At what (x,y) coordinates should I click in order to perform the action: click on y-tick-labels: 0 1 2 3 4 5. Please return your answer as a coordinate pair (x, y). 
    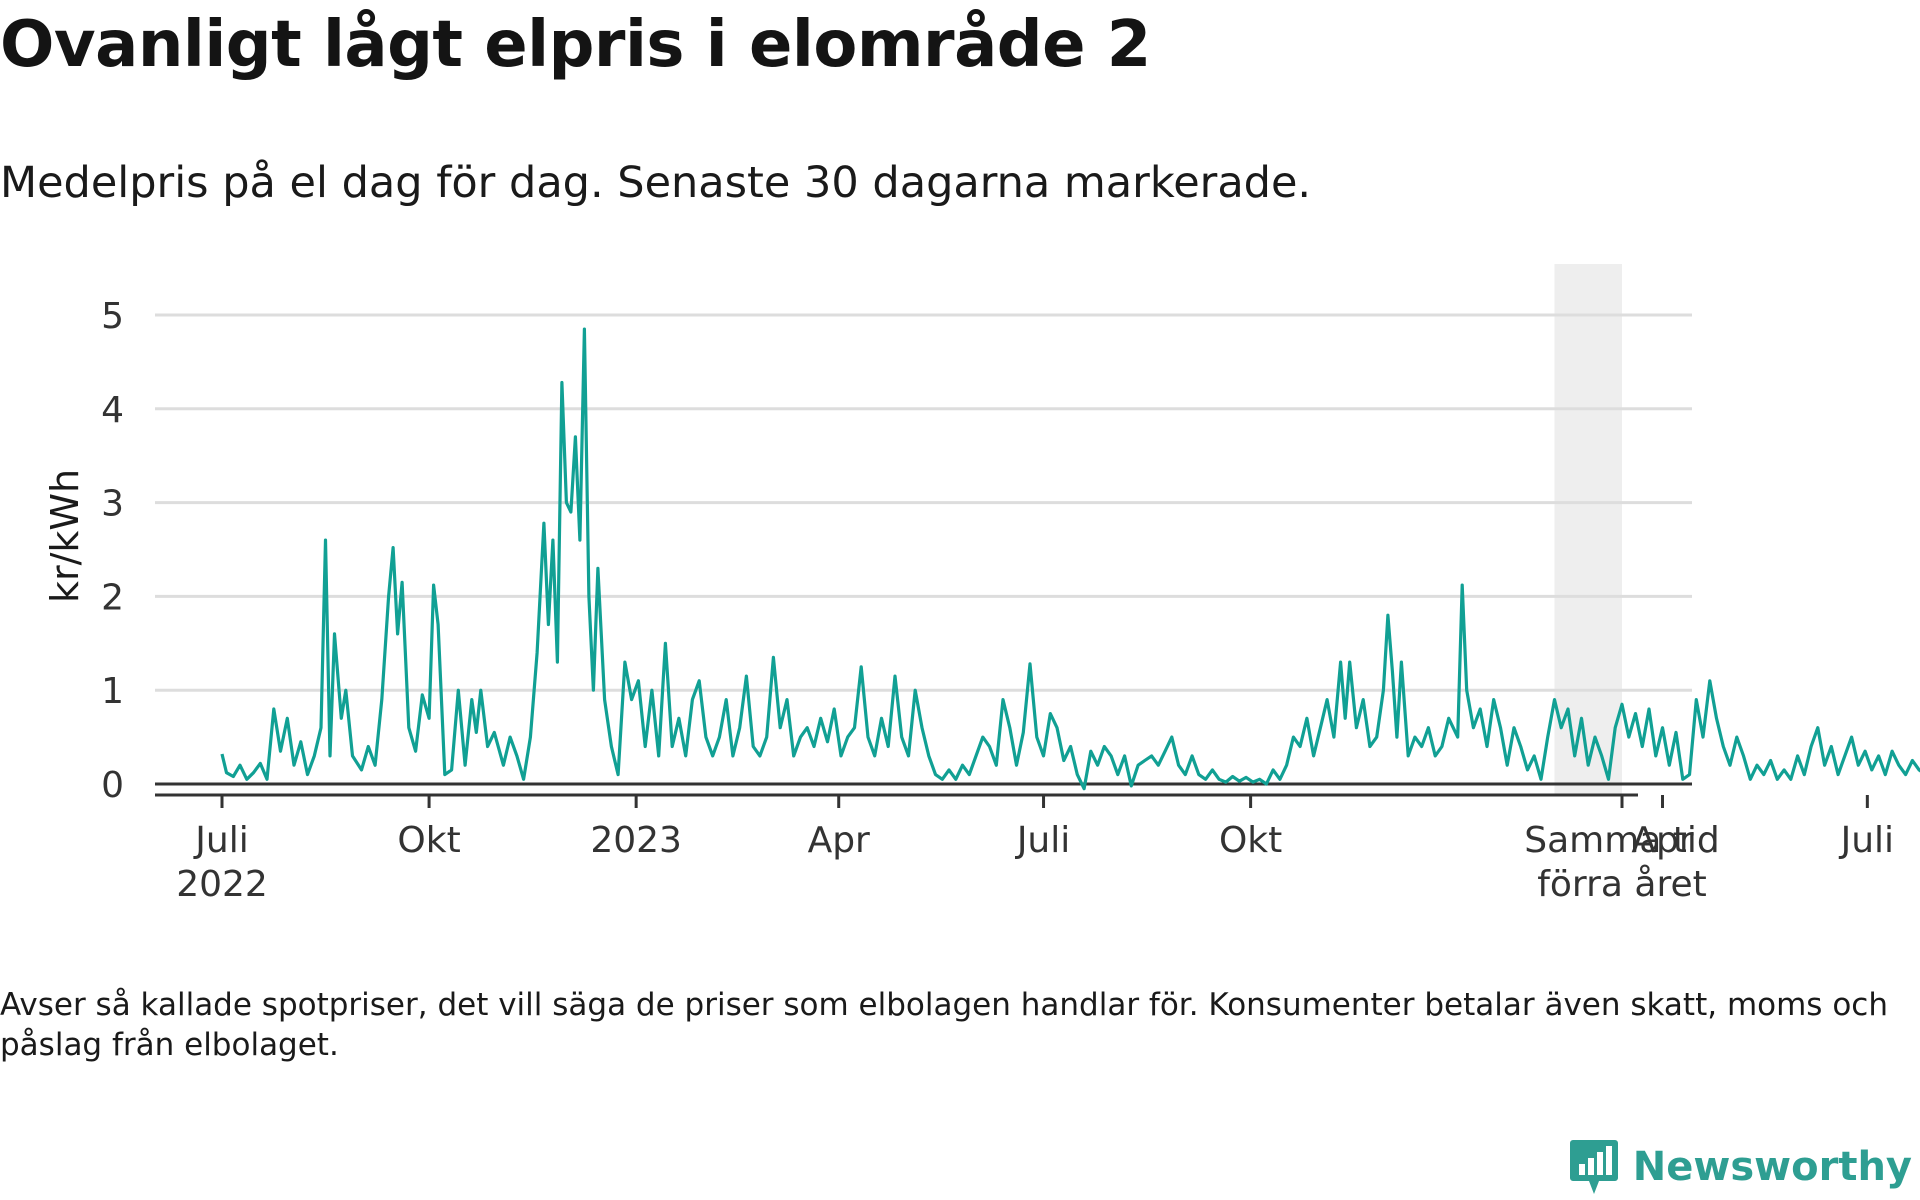
    Looking at the image, I should click on (112, 551).